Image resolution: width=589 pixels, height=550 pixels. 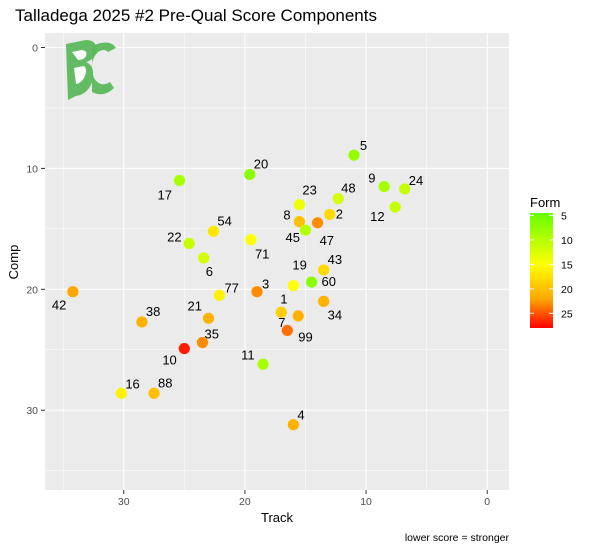 I want to click on point-label-10: 10, so click(x=169, y=360).